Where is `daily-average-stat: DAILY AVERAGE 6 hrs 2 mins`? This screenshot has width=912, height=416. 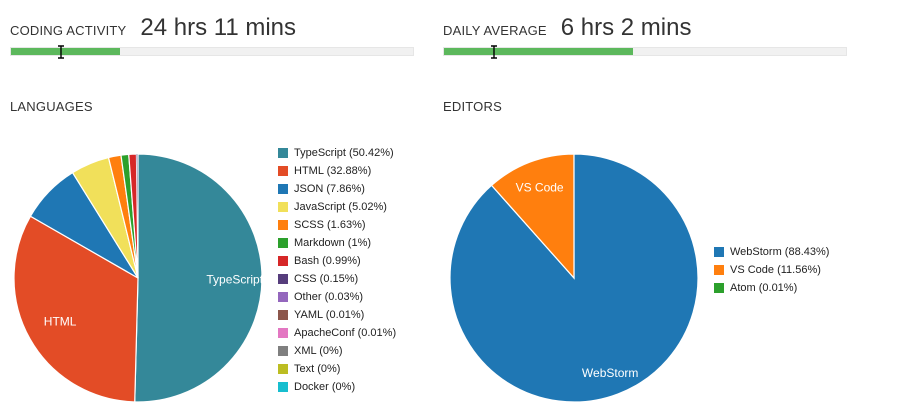 daily-average-stat: DAILY AVERAGE 6 hrs 2 mins is located at coordinates (645, 36).